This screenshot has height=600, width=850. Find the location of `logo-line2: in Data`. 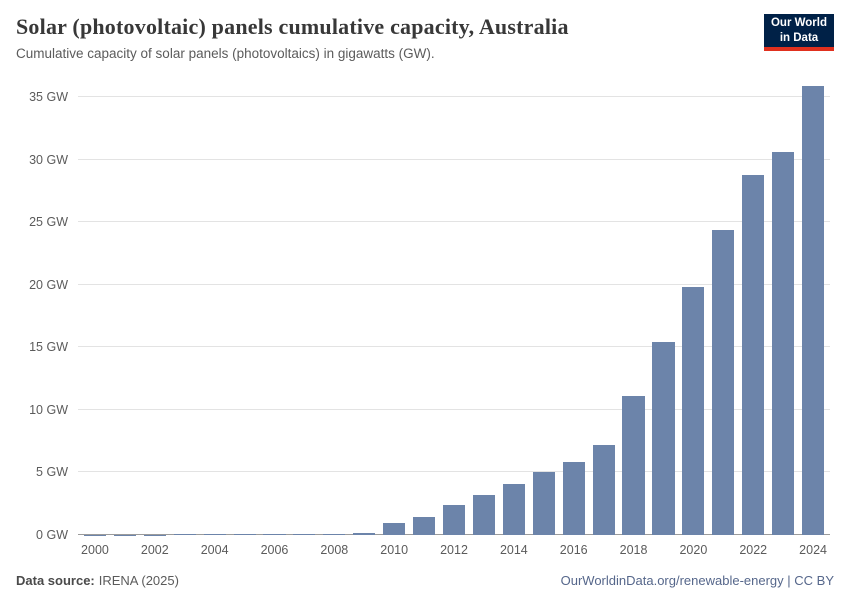

logo-line2: in Data is located at coordinates (799, 37).